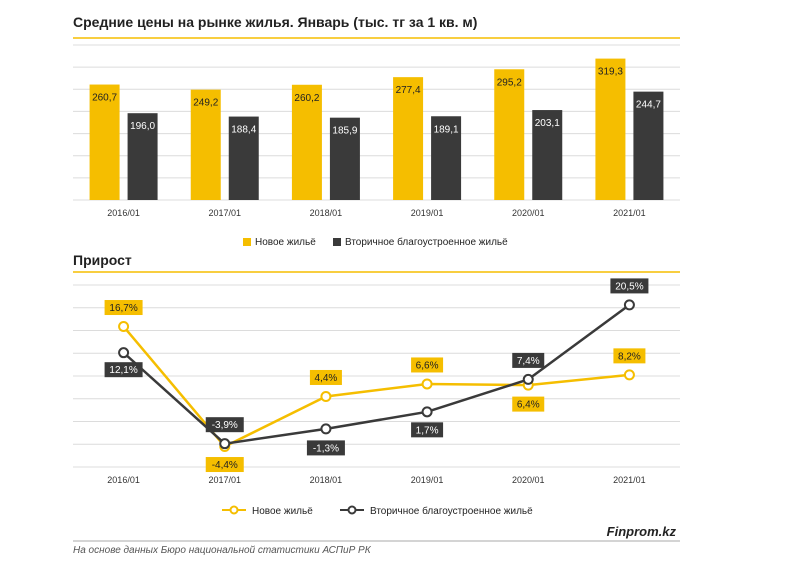  What do you see at coordinates (629, 480) in the screenshot?
I see `line-x-tick-label: 2021/01` at bounding box center [629, 480].